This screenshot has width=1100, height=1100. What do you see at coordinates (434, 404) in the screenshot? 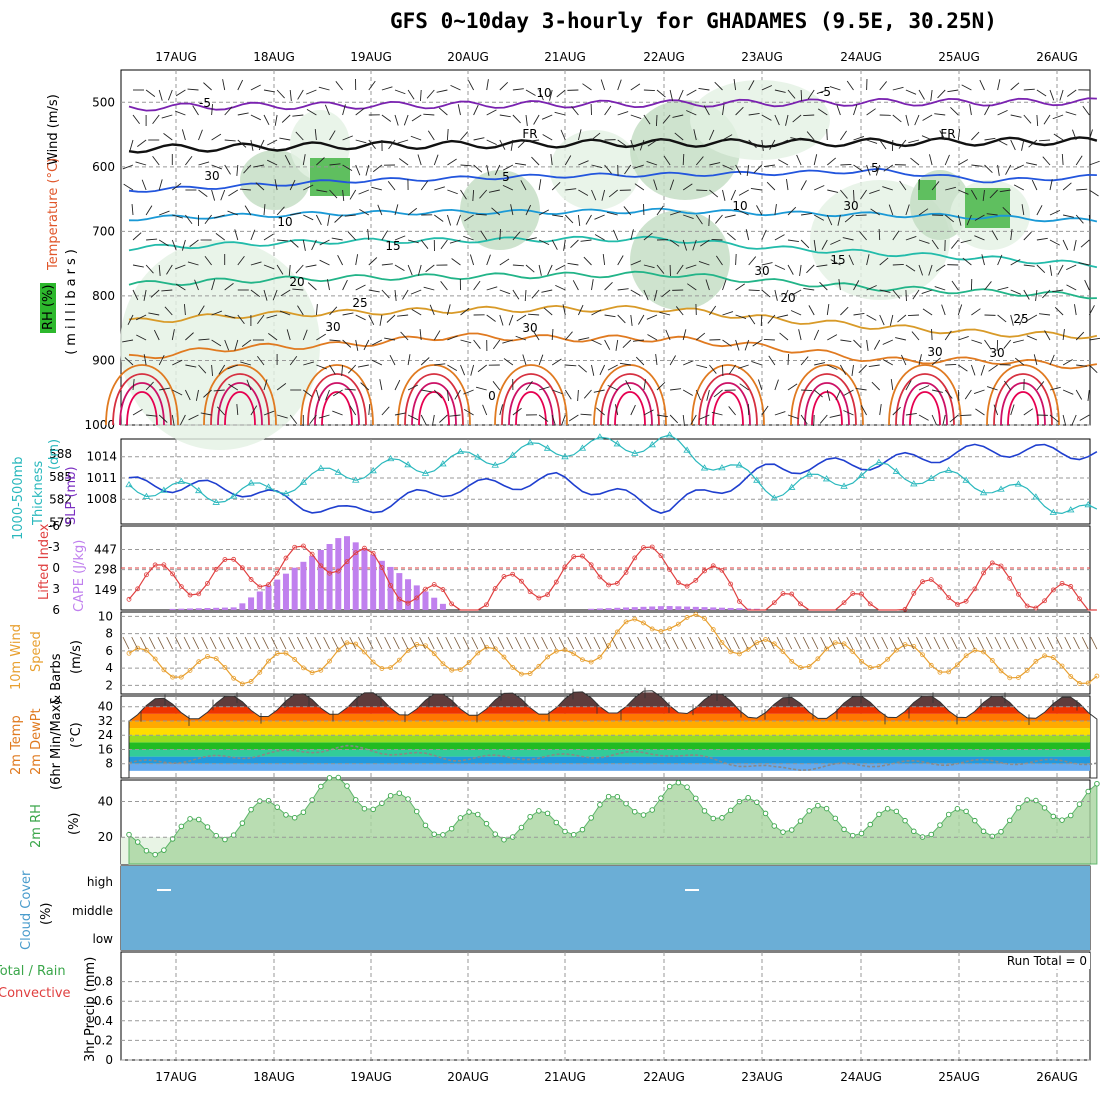
I see `surface-heat-contour` at bounding box center [434, 404].